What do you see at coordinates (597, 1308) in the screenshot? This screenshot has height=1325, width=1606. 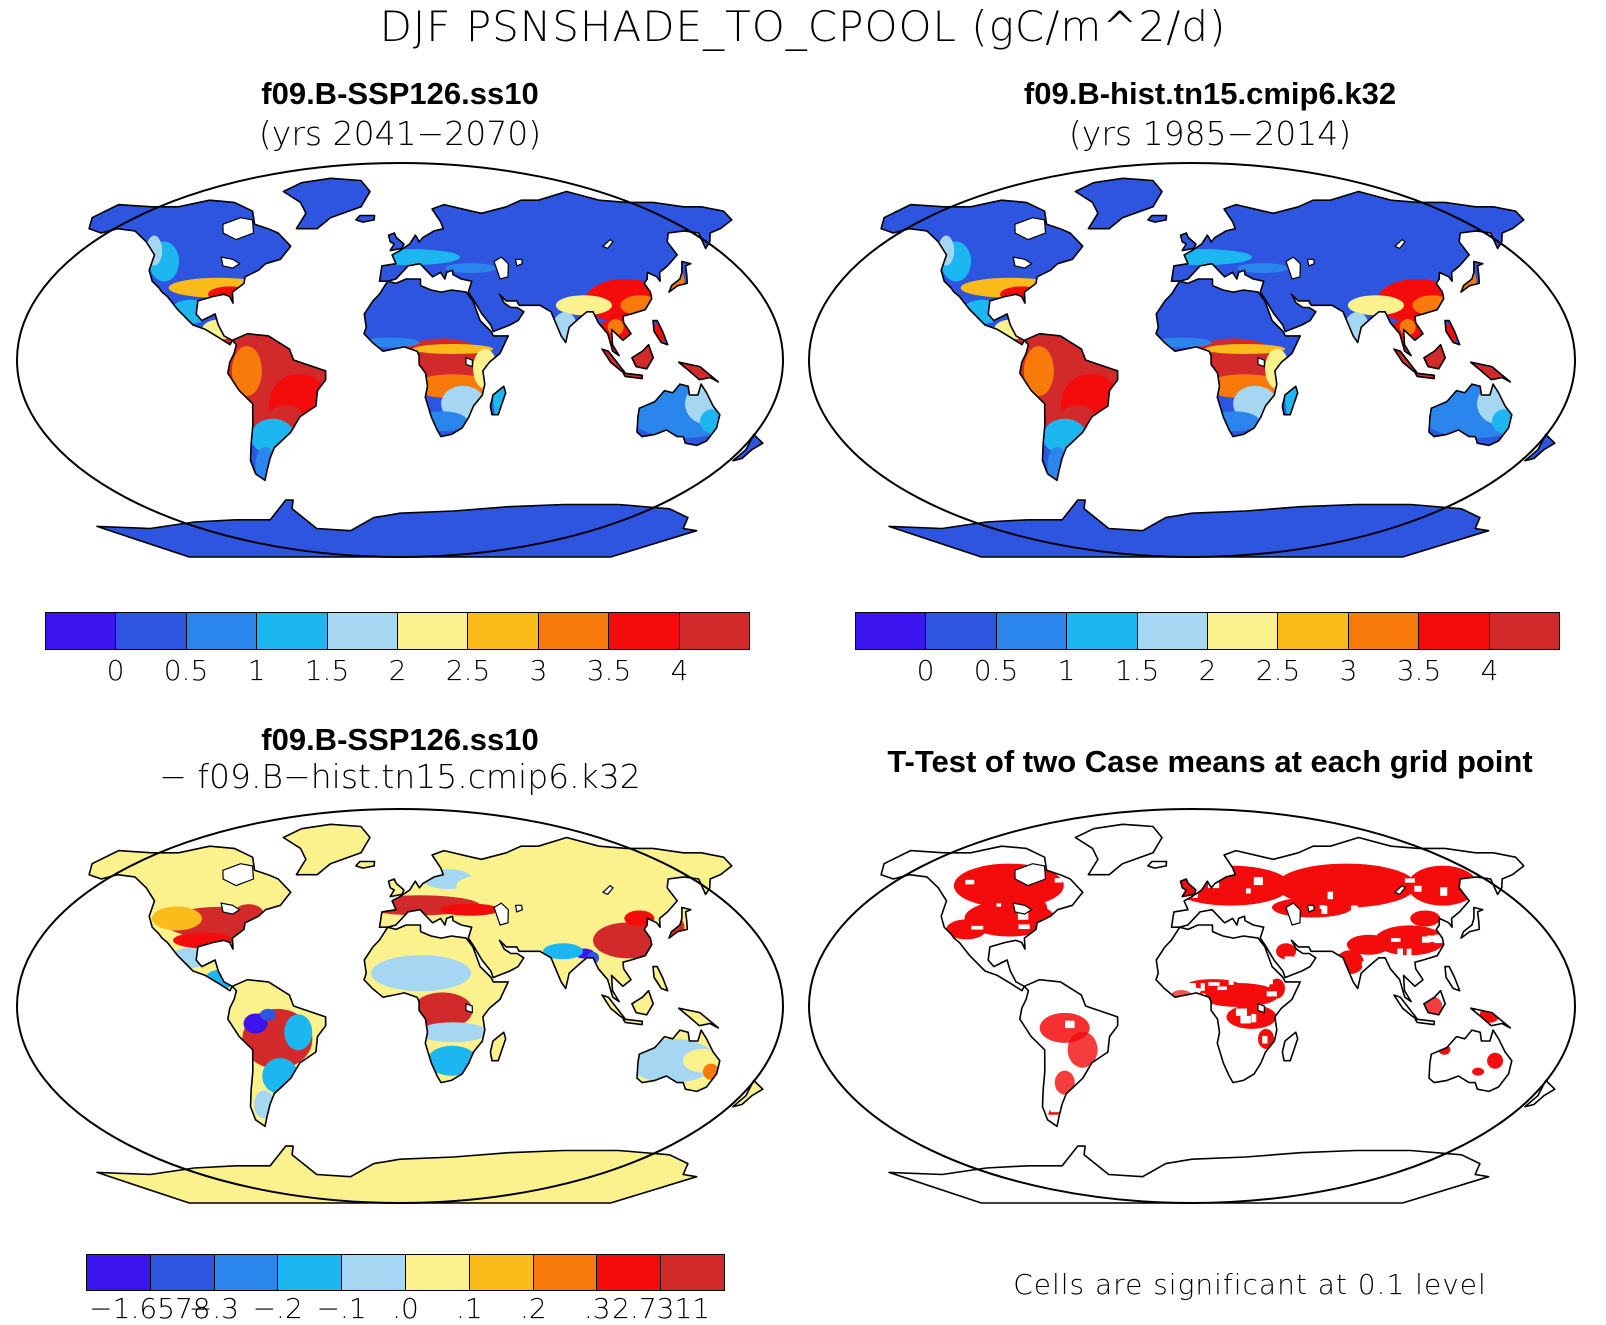 I see `colorbar-tick-label: .3` at bounding box center [597, 1308].